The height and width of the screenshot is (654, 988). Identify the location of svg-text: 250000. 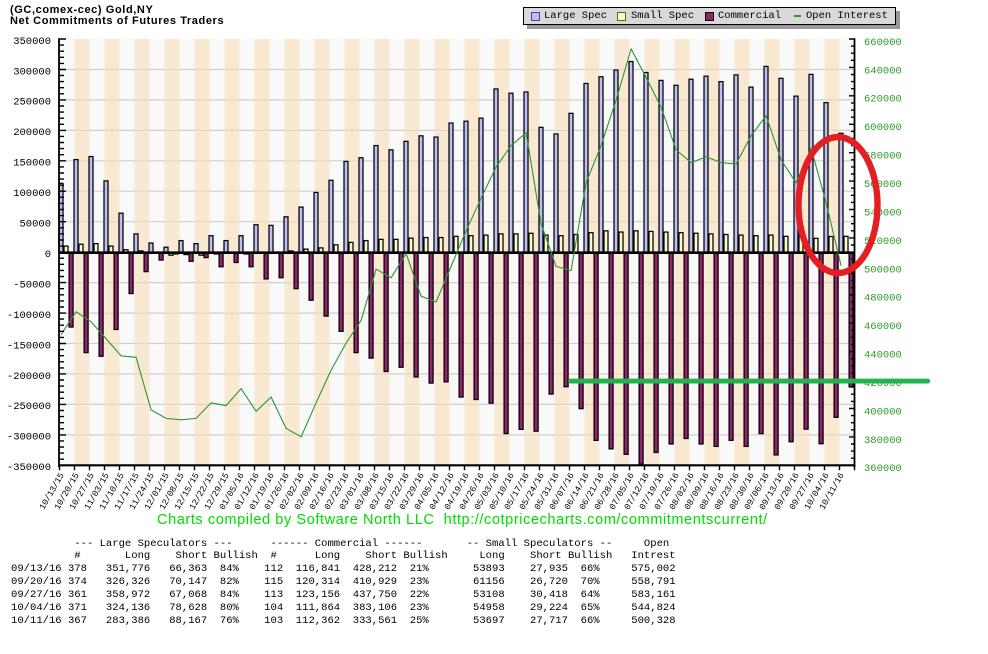
(32, 103).